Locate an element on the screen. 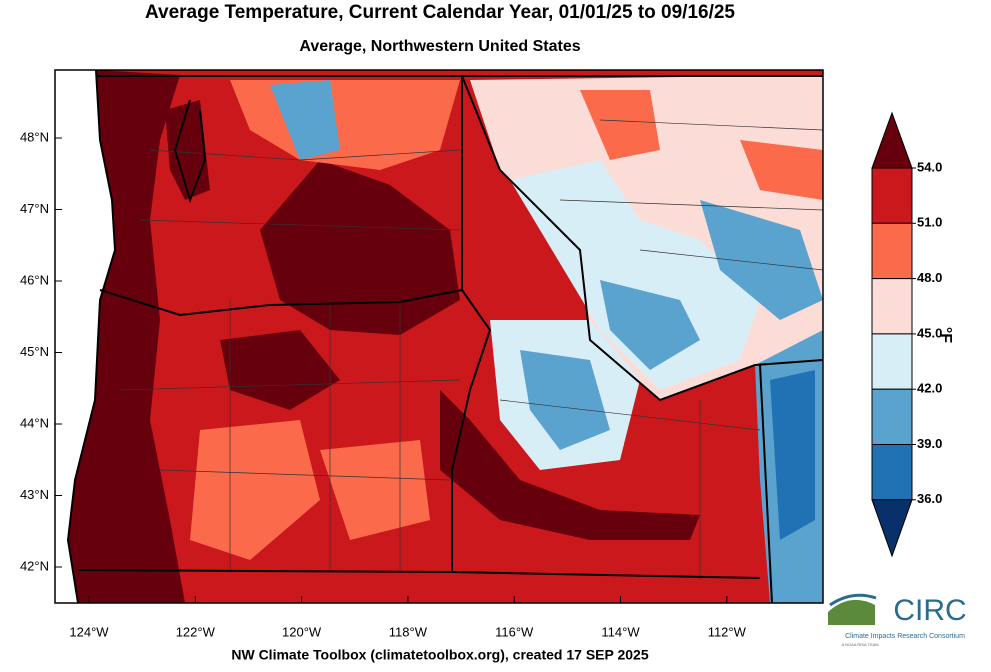 Image resolution: width=991 pixels, height=672 pixels. colorbar-tick-label: 39.0 is located at coordinates (929, 443).